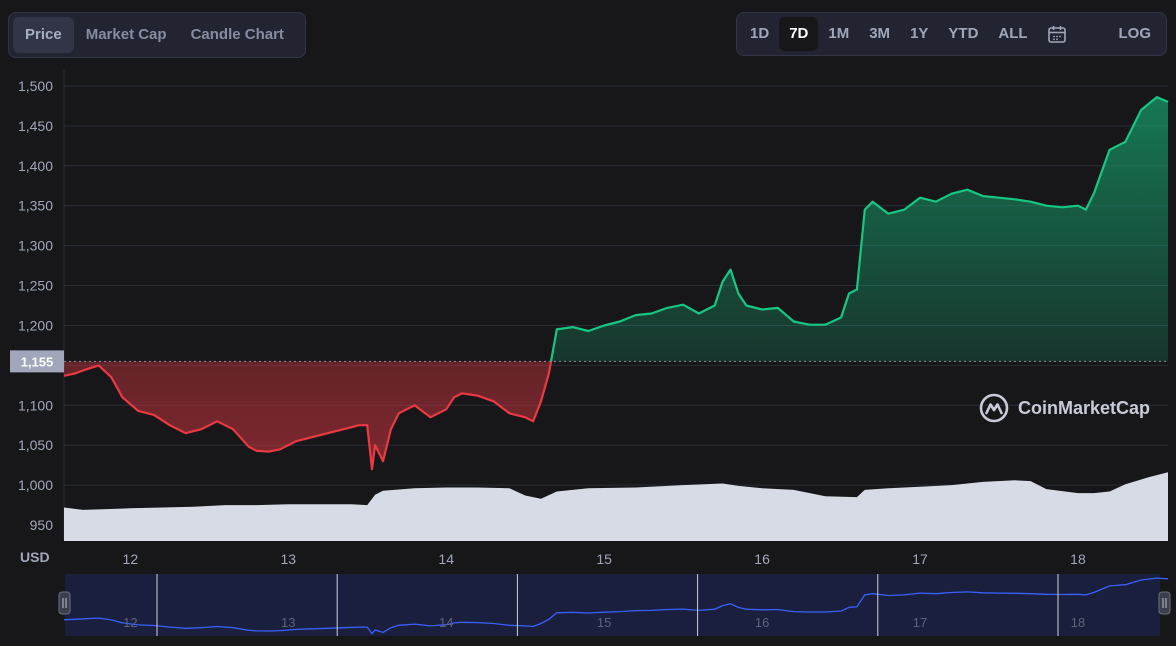 This screenshot has height=646, width=1176. Describe the element at coordinates (126, 34) in the screenshot. I see `tab-market-cap: Market Cap` at that location.